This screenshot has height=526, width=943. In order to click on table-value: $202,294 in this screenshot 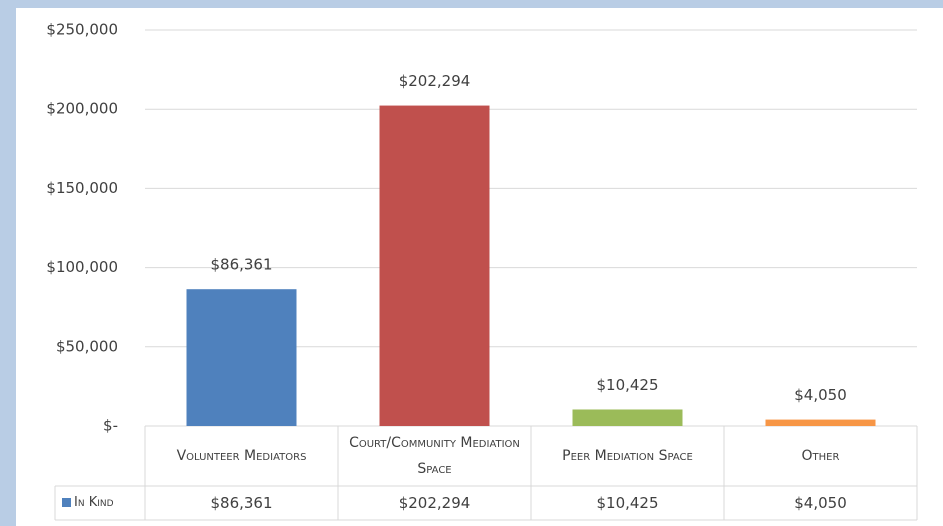, I will do `click(434, 503)`.